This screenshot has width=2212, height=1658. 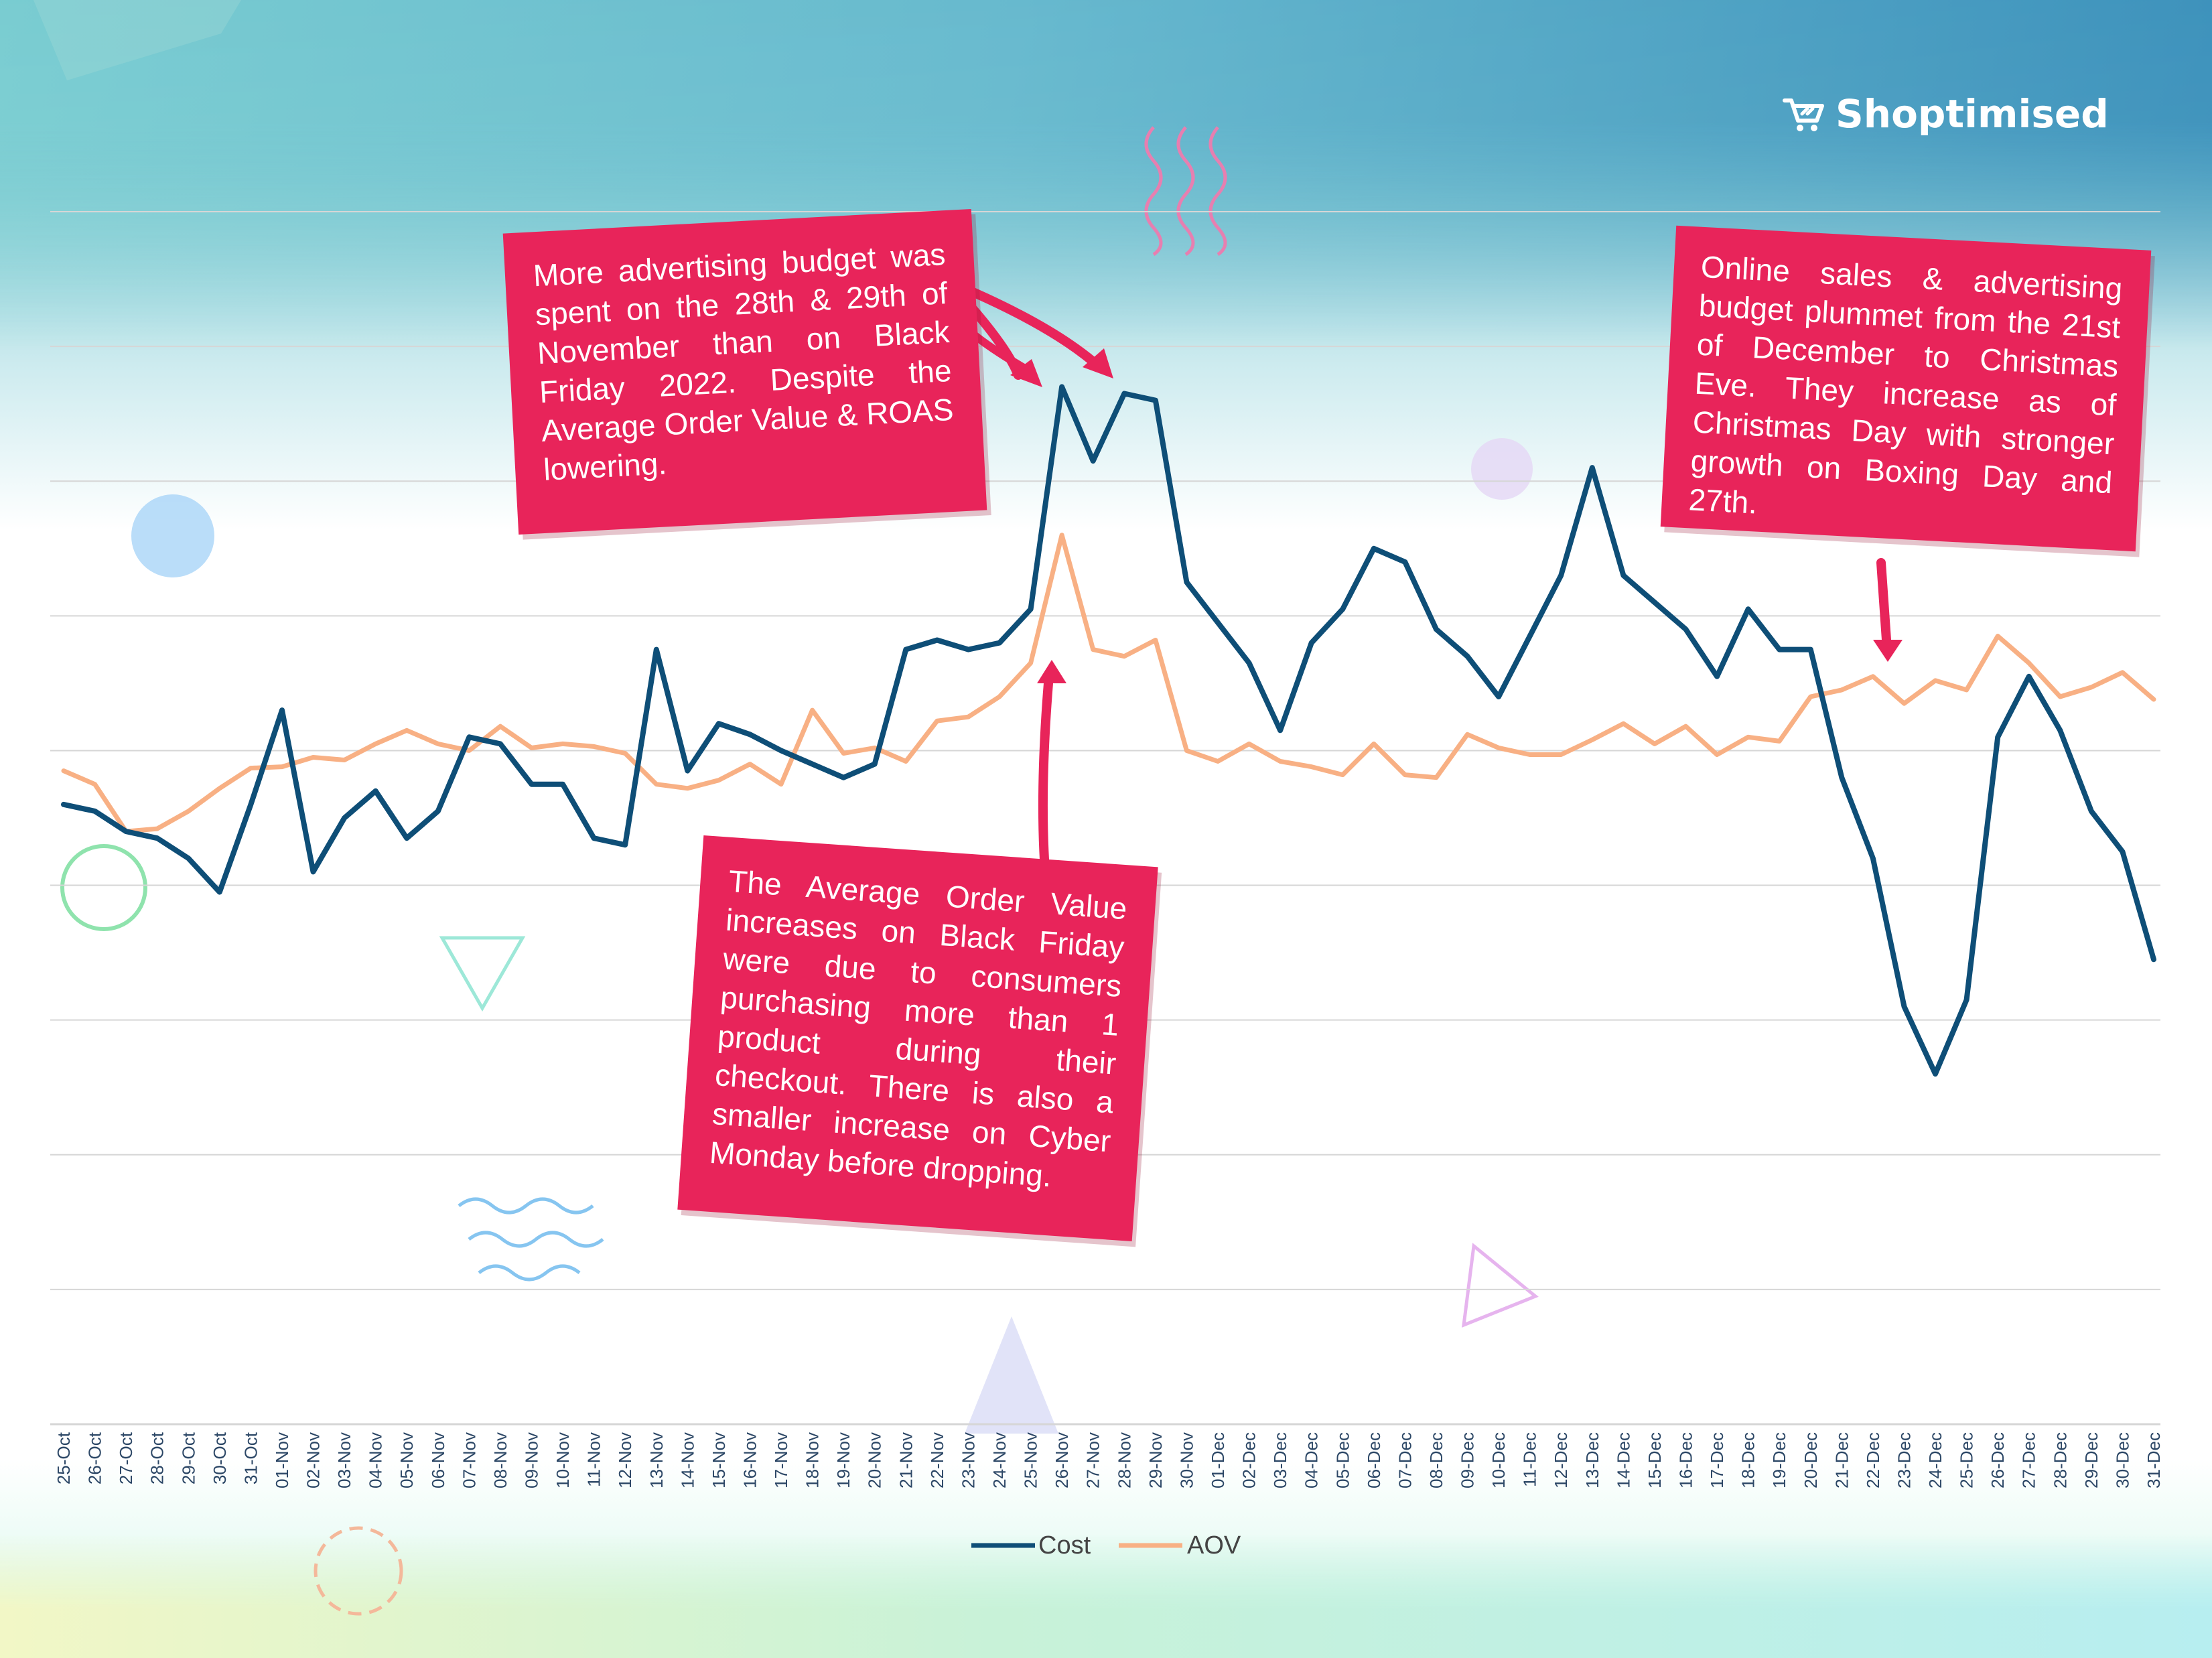 What do you see at coordinates (64, 1458) in the screenshot?
I see `x-tick-label: 25-Oct` at bounding box center [64, 1458].